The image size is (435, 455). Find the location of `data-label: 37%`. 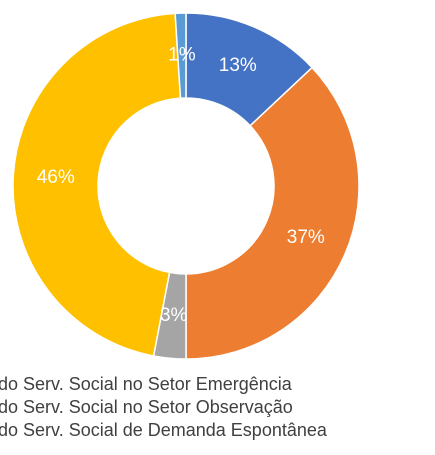

data-label: 37% is located at coordinates (306, 237).